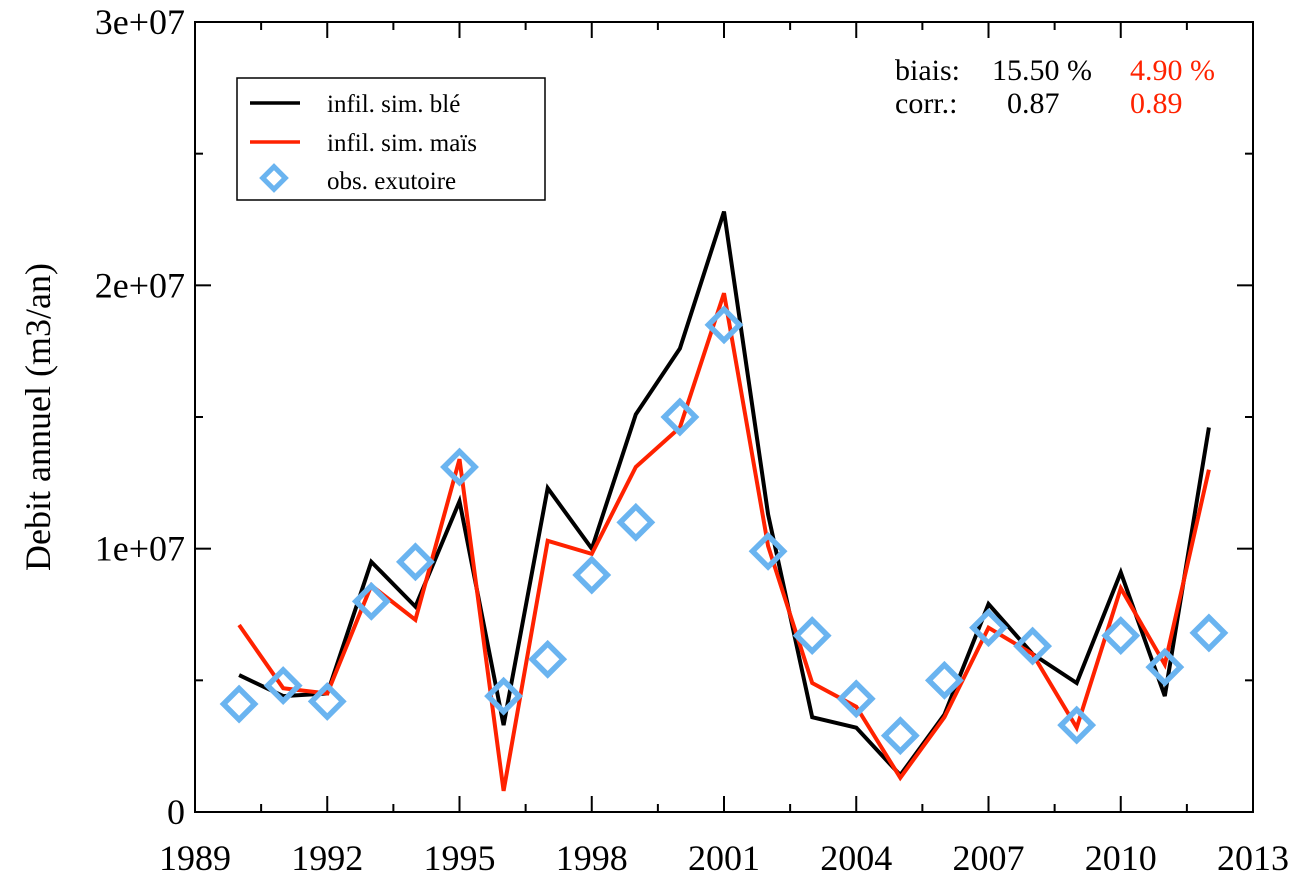 This screenshot has height=885, width=1305. I want to click on stats-corr-label: corr.:, so click(926, 103).